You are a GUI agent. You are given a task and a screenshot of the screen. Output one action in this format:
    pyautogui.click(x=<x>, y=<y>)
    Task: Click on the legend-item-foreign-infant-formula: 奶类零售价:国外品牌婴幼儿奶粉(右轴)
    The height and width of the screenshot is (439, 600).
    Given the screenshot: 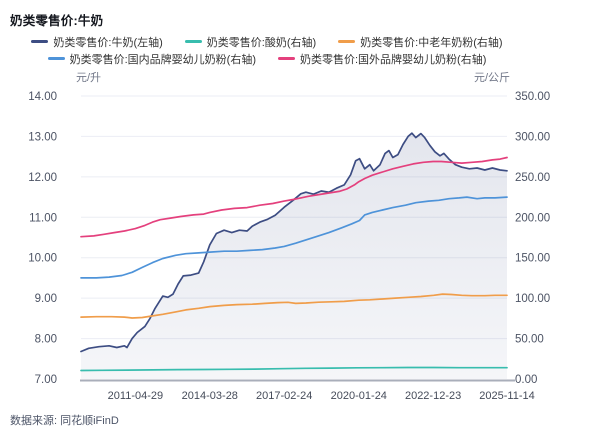 What is the action you would take?
    pyautogui.click(x=382, y=59)
    